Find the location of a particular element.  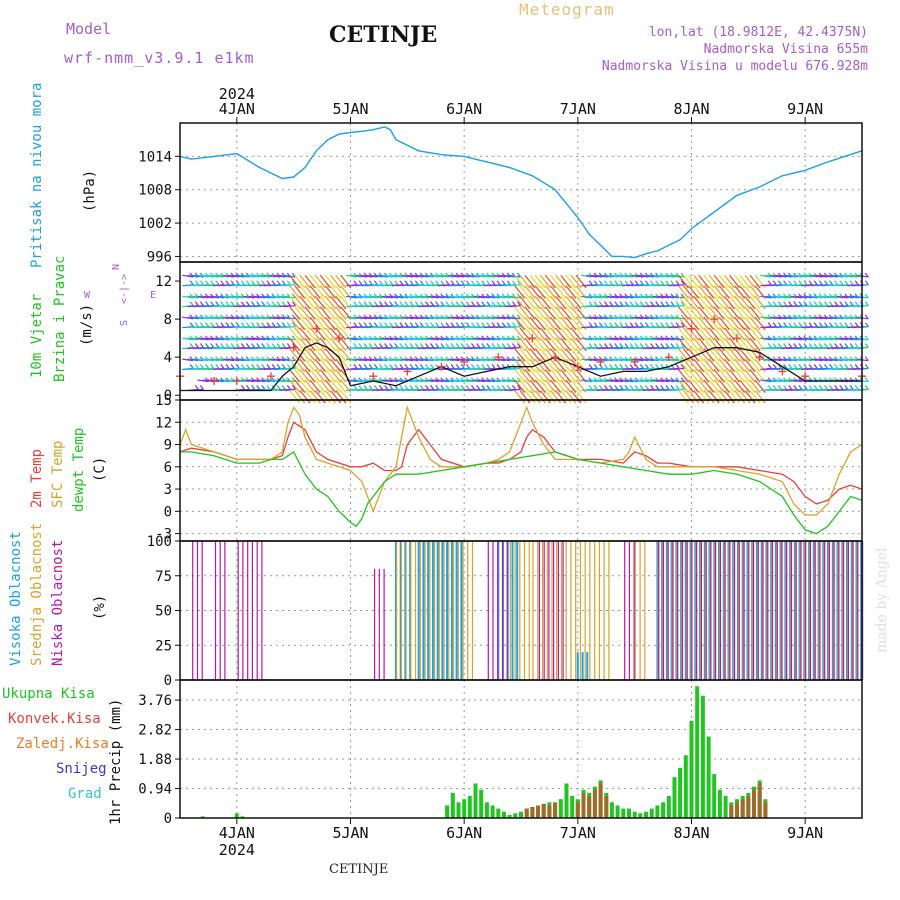

pressure-line is located at coordinates (521, 192).